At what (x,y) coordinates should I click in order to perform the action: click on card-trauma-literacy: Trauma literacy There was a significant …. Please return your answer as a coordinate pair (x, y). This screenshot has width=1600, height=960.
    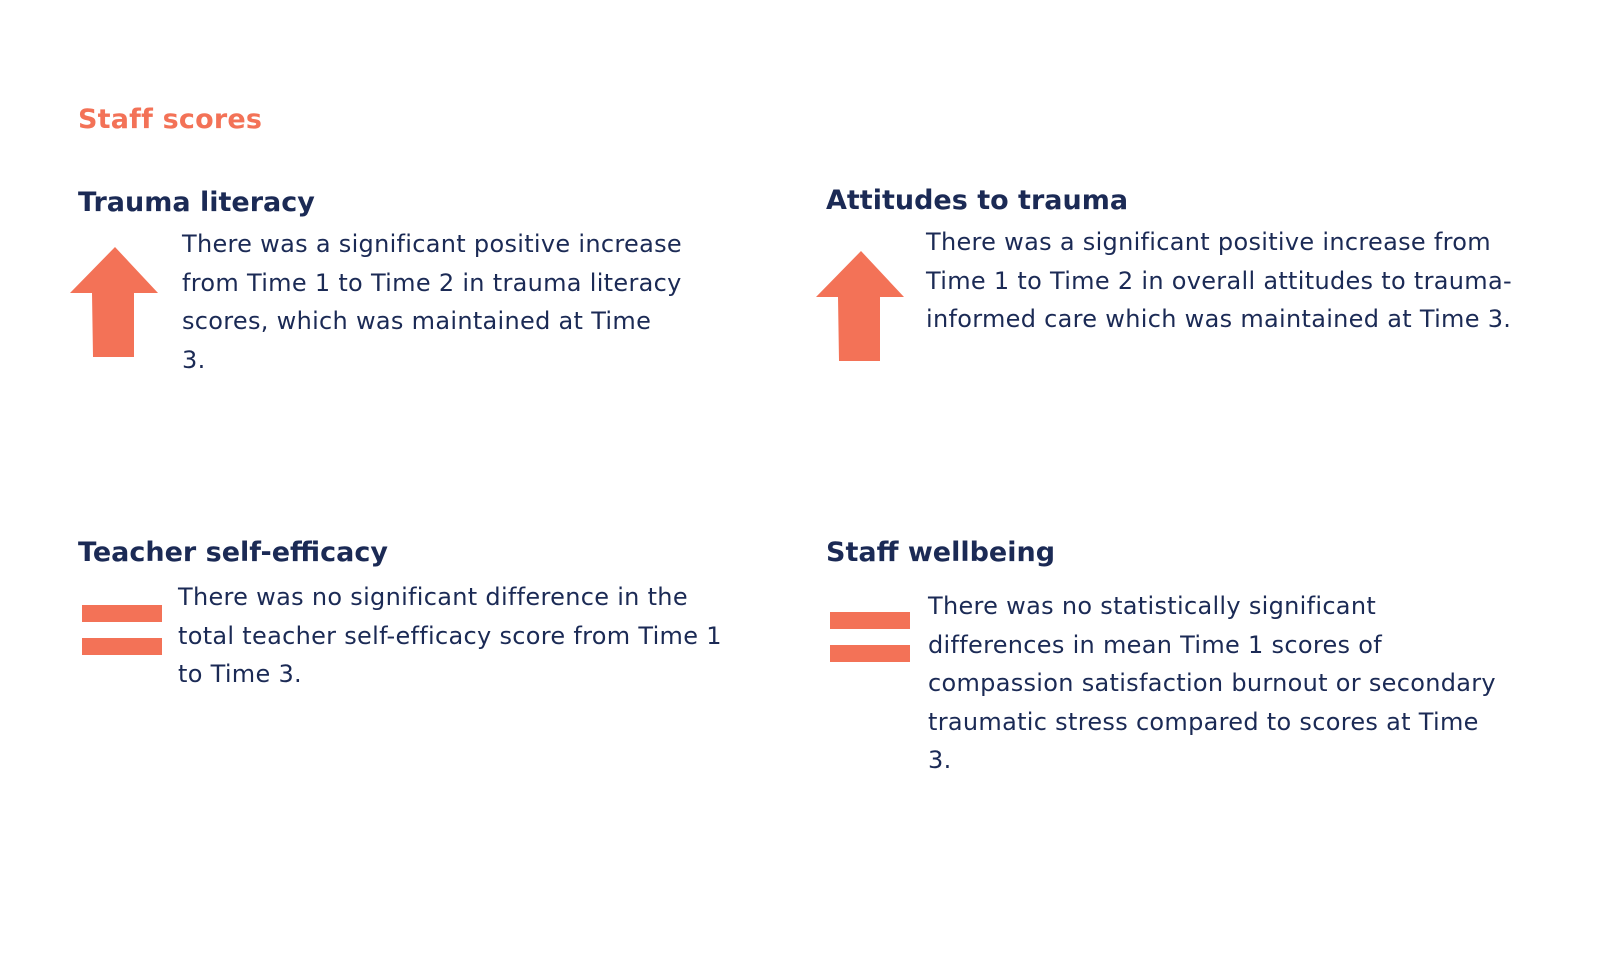
    Looking at the image, I should click on (414, 287).